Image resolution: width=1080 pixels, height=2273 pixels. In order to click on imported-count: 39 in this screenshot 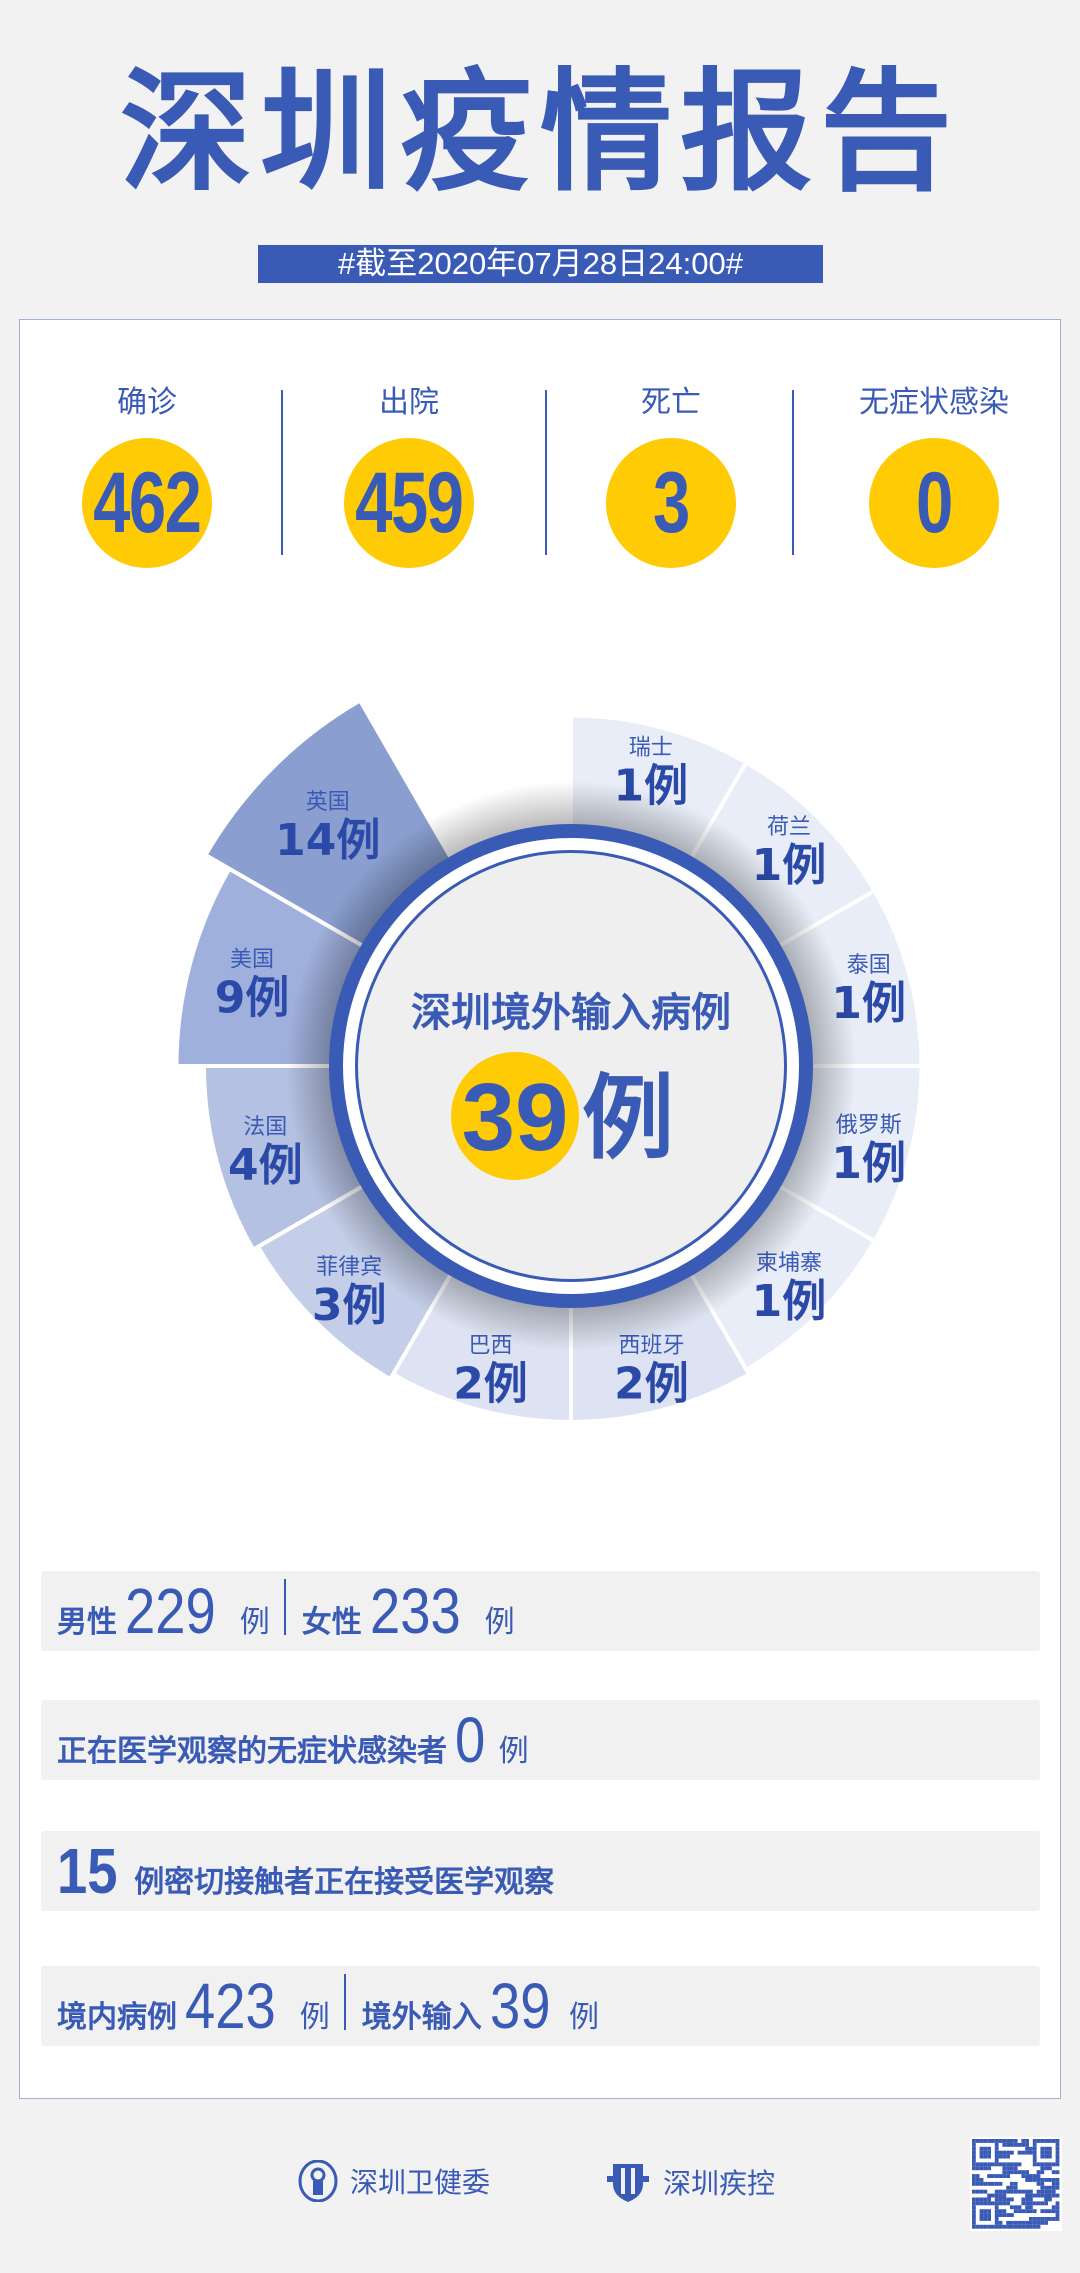, I will do `click(520, 2006)`.